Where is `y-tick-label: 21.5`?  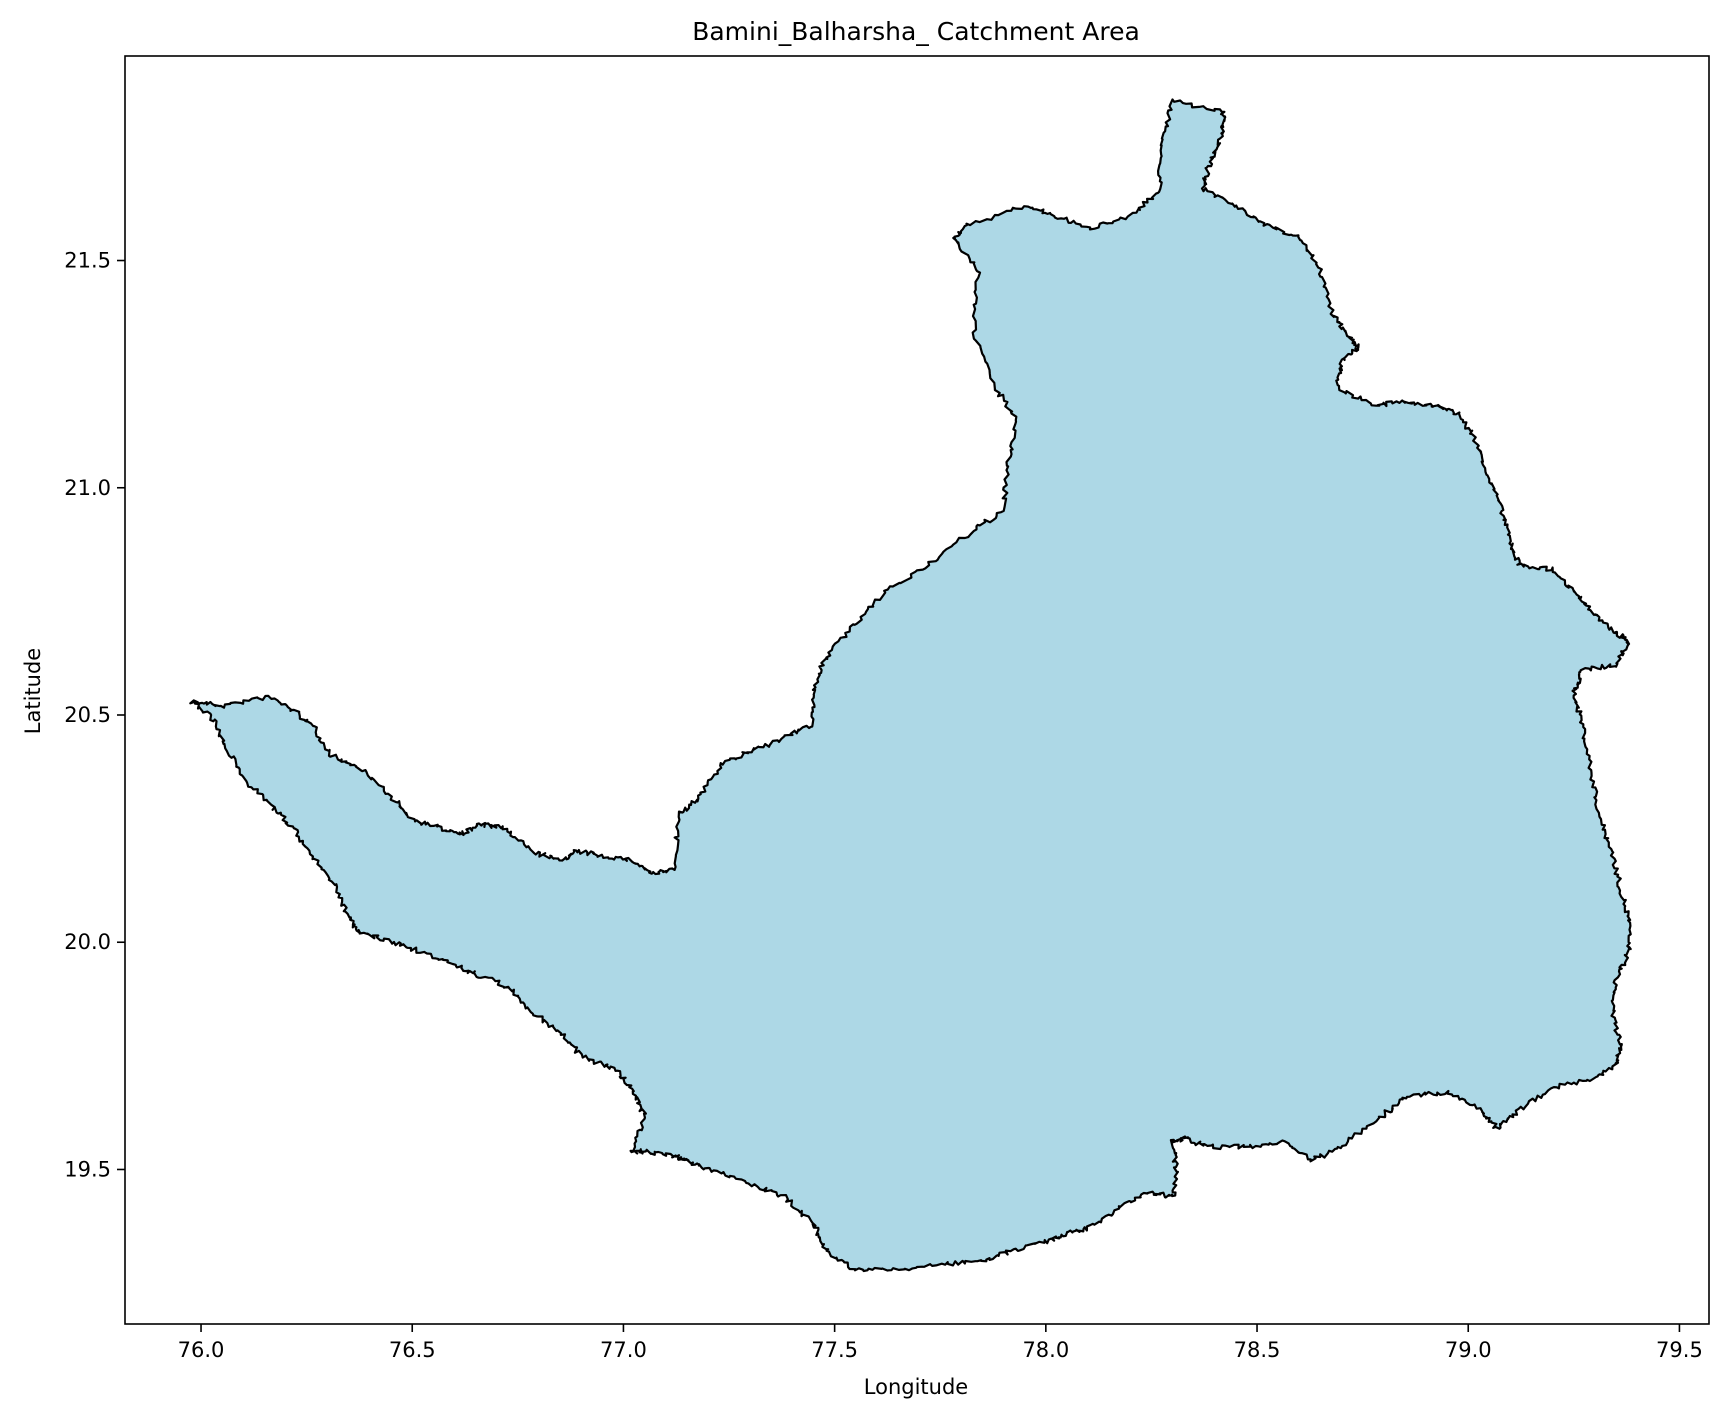
y-tick-label: 21.5 is located at coordinates (87, 261).